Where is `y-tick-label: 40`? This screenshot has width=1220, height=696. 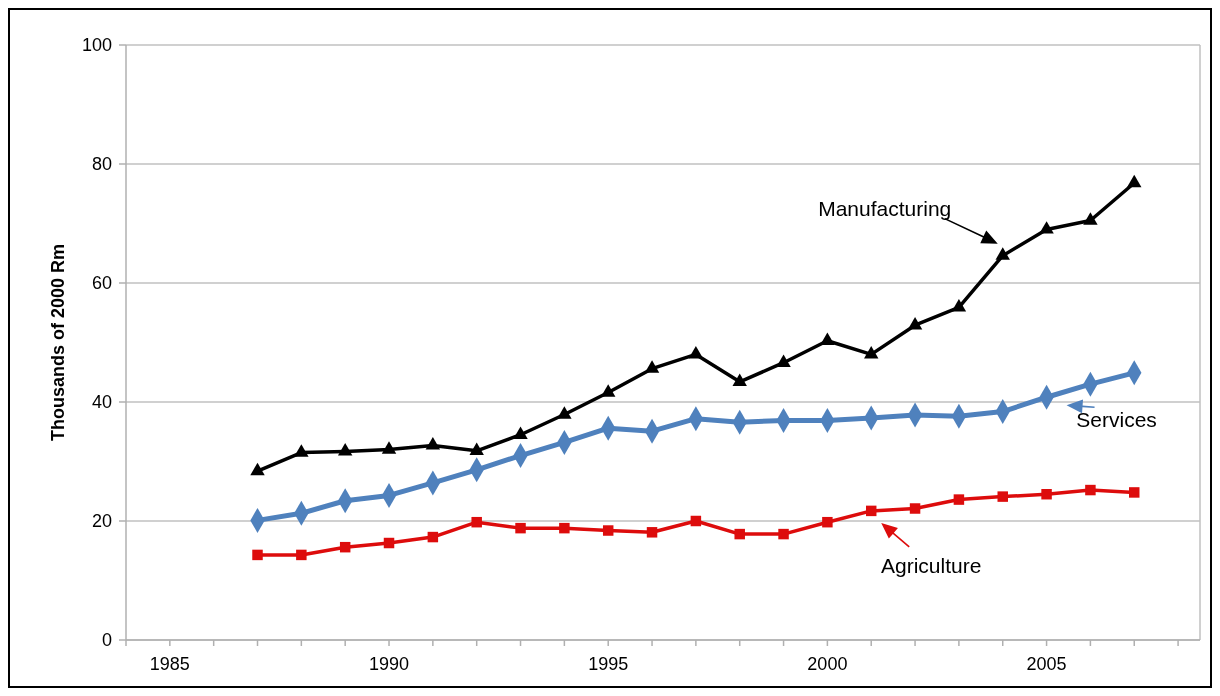 y-tick-label: 40 is located at coordinates (101, 402).